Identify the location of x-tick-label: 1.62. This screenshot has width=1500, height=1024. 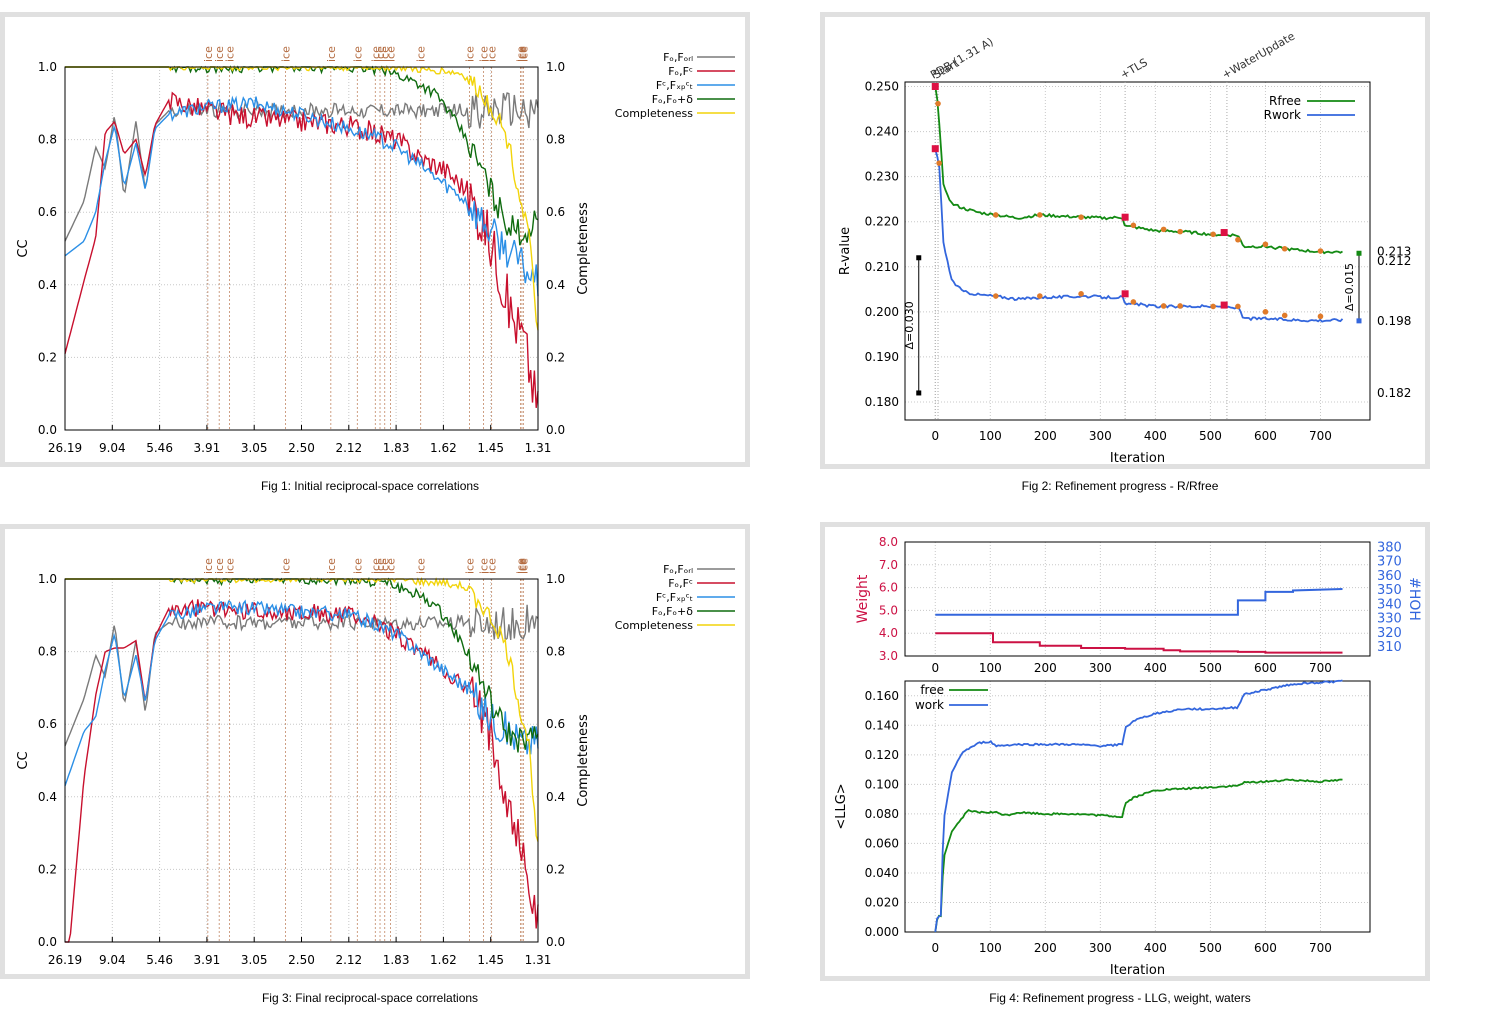
(443, 448).